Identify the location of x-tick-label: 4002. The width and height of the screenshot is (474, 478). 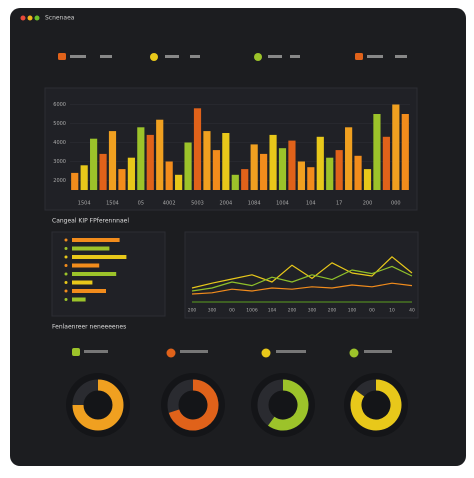
(169, 204).